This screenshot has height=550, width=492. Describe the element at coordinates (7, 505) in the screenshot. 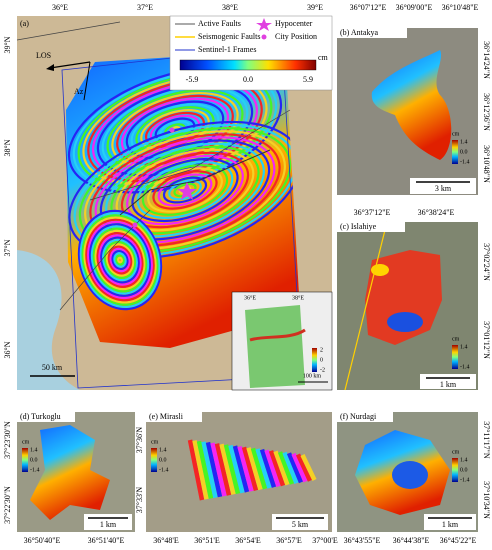

I see `lat-tick: 37°22'30"N` at that location.